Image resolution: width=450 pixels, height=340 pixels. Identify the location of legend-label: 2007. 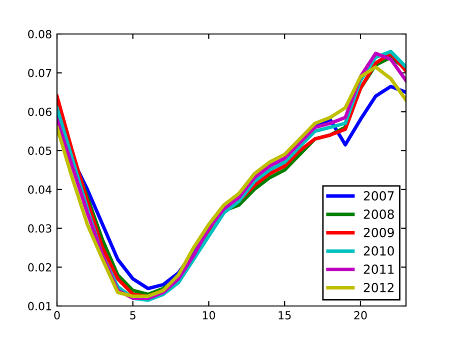
(379, 196).